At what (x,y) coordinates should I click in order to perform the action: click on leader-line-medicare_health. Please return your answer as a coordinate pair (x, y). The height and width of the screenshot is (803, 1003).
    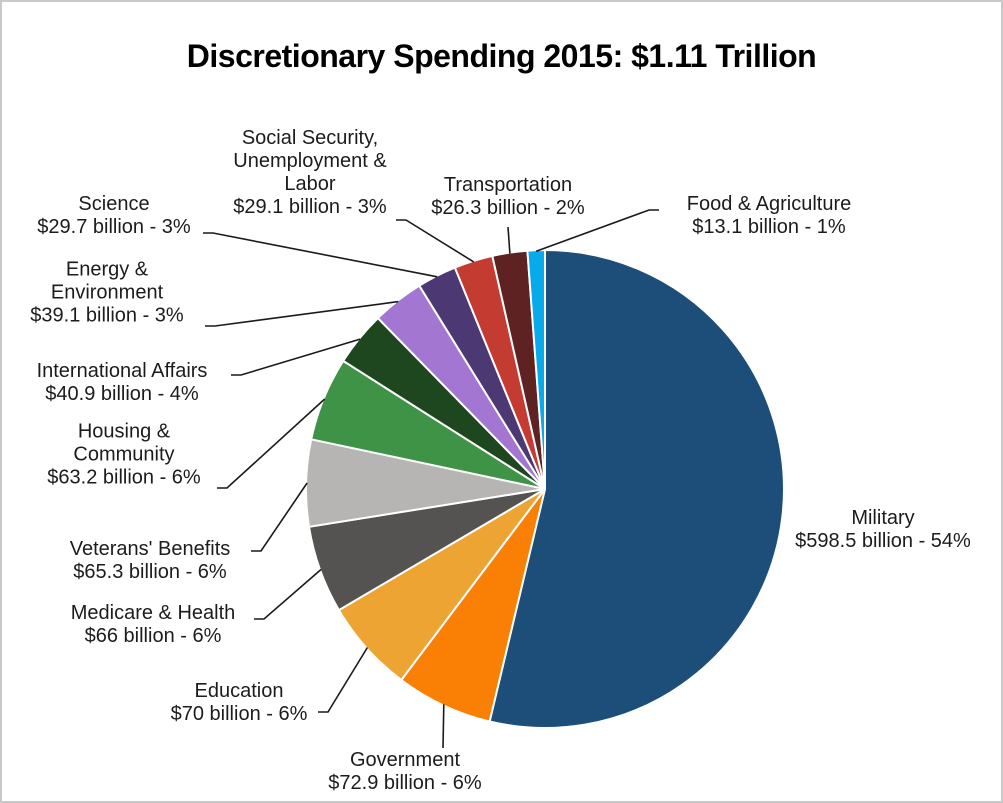
    Looking at the image, I should click on (288, 594).